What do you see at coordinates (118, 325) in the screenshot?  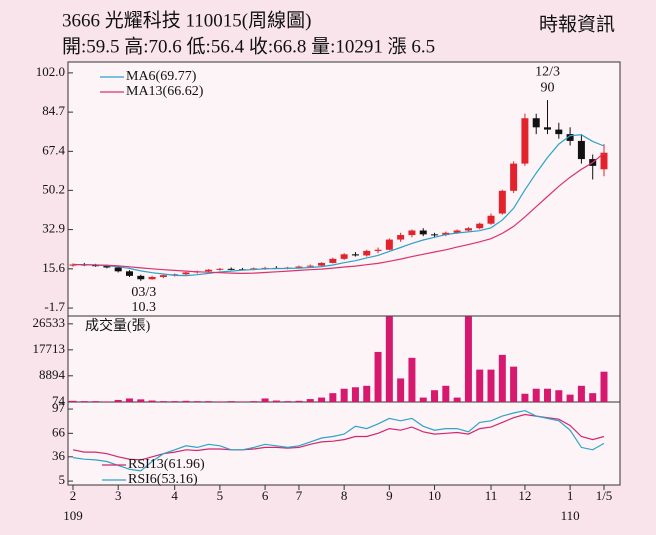 I see `panel-title: 成交量(張)` at bounding box center [118, 325].